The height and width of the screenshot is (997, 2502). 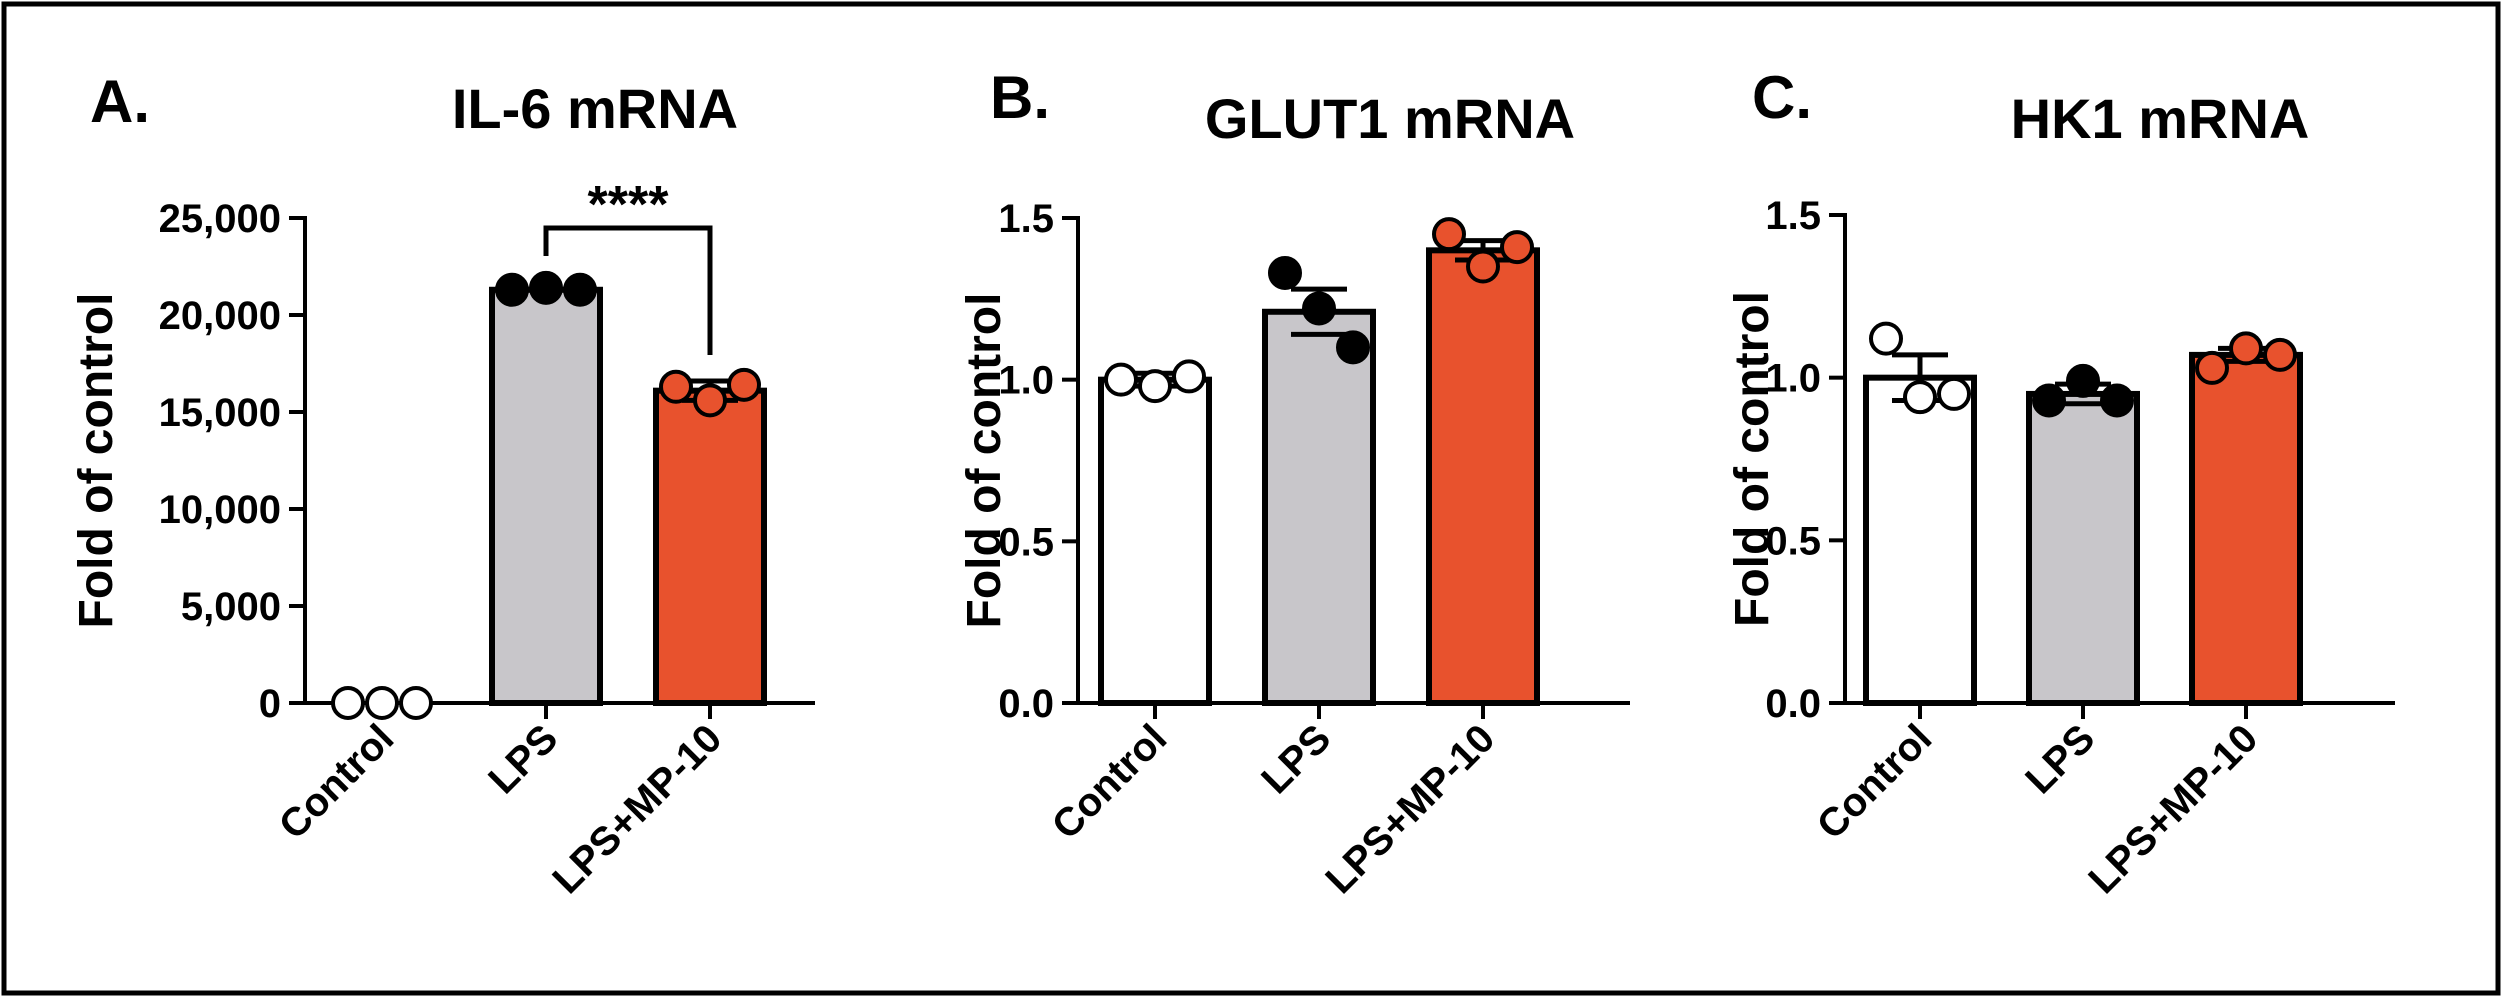 What do you see at coordinates (1390, 118) in the screenshot?
I see `chart-title: GLUT1 mRNA` at bounding box center [1390, 118].